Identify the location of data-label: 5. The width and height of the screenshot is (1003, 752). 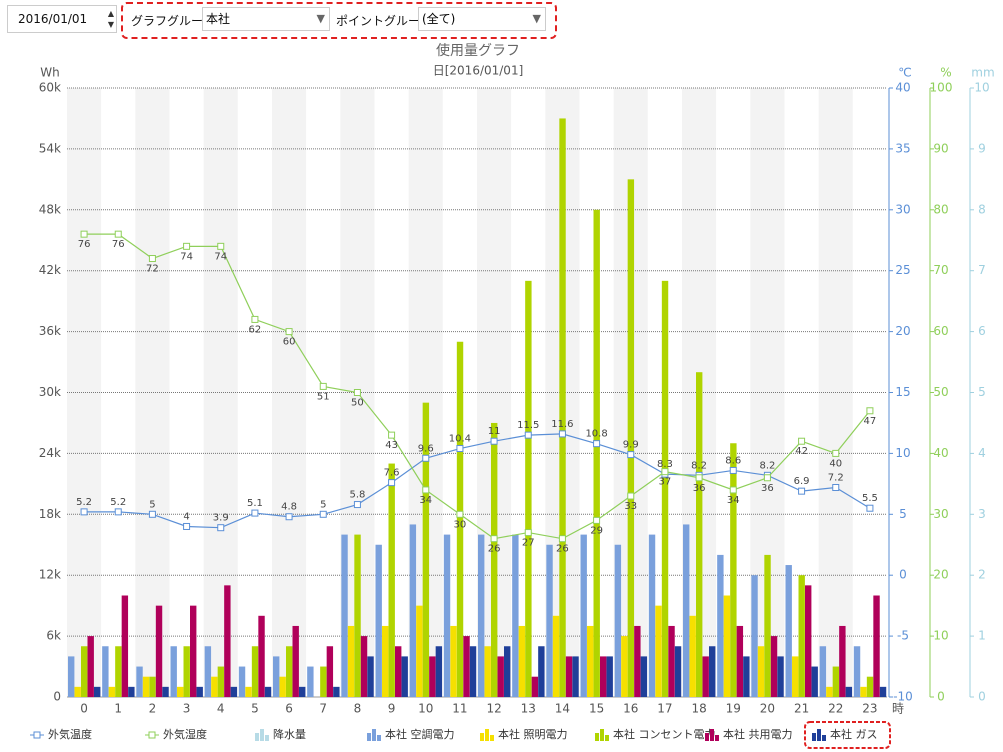
(323, 504).